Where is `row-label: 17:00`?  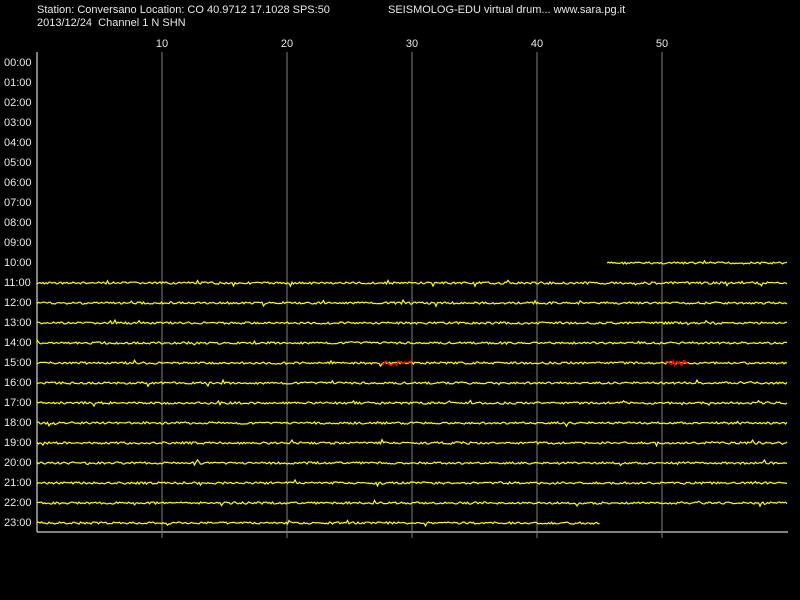
row-label: 17:00 is located at coordinates (18, 403).